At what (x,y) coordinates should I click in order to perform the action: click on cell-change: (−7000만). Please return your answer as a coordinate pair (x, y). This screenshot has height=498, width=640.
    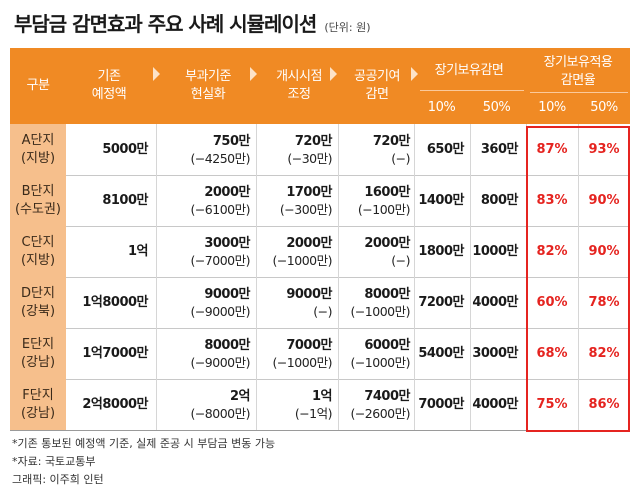
    Looking at the image, I should click on (220, 260).